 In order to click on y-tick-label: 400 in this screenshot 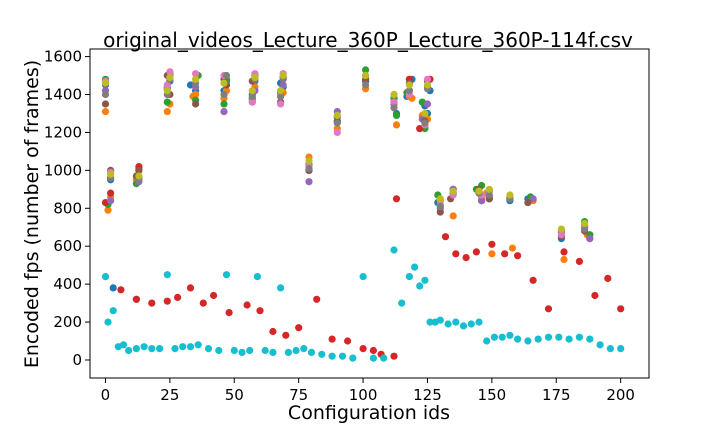, I will do `click(67, 284)`.